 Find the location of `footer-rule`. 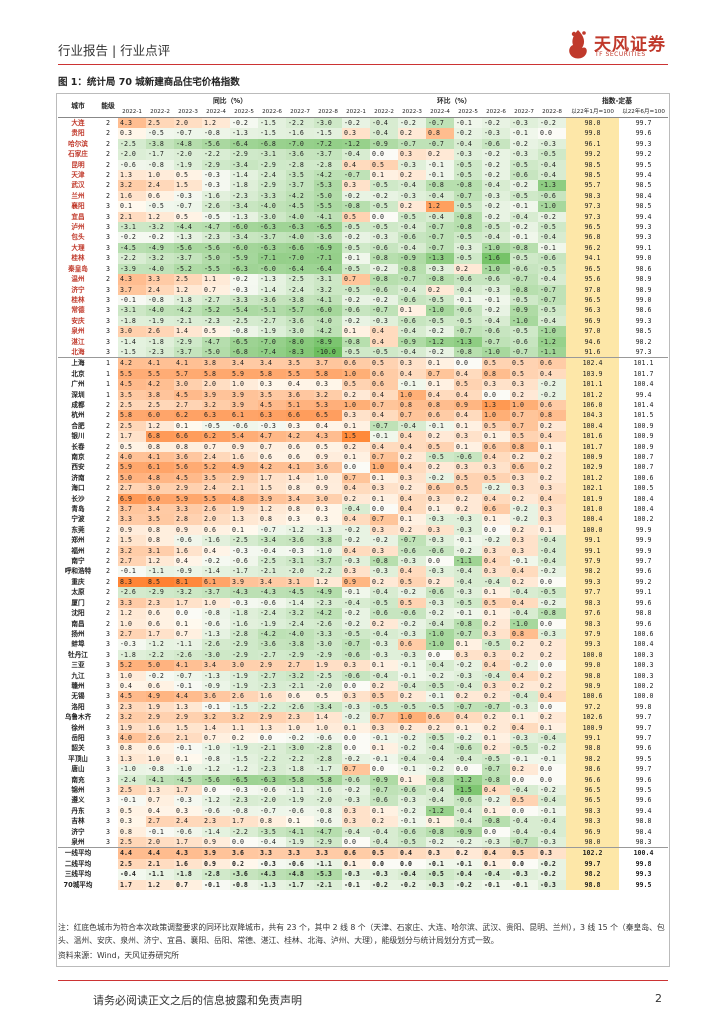

footer-rule is located at coordinates (363, 980).